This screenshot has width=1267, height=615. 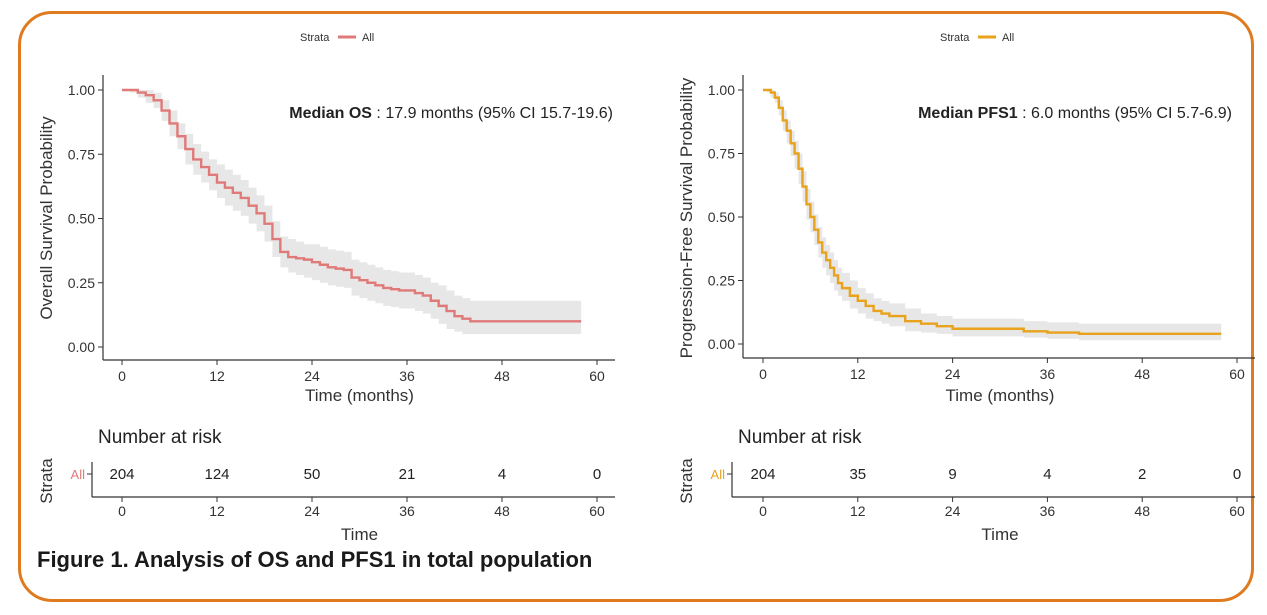 What do you see at coordinates (1125, 113) in the screenshot?
I see `median-annotation-value: : 6.0 months (95% CI 5.7-6.9)` at bounding box center [1125, 113].